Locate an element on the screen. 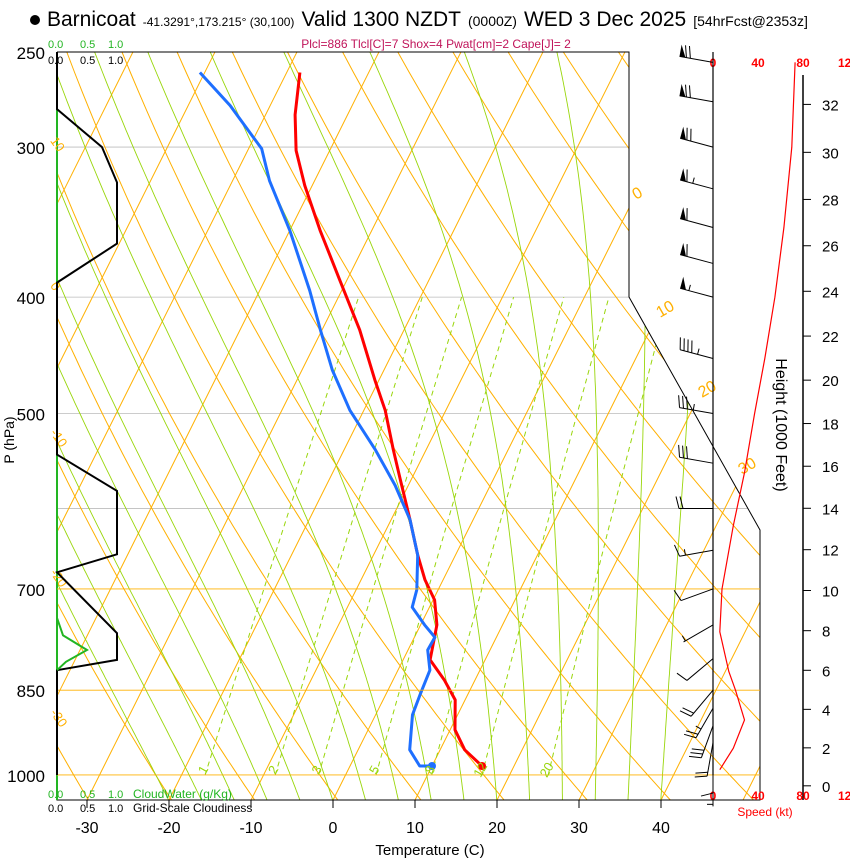 Image resolution: width=850 pixels, height=860 pixels. surface-dewpoint-dot is located at coordinates (431, 766).